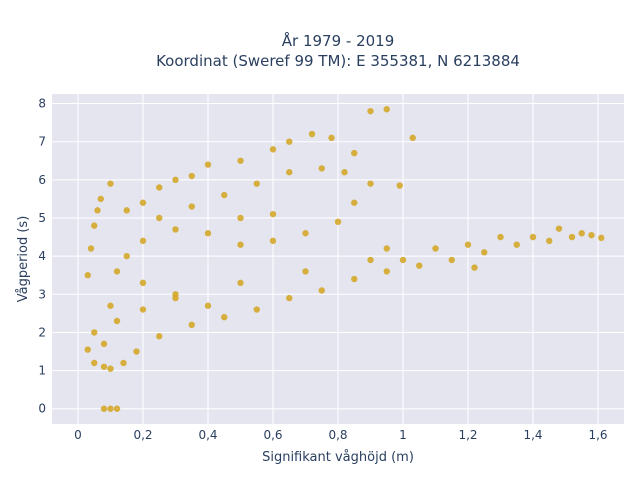 This screenshot has width=640, height=480. Describe the element at coordinates (597, 435) in the screenshot. I see `x-tick-label: 1,6` at that location.